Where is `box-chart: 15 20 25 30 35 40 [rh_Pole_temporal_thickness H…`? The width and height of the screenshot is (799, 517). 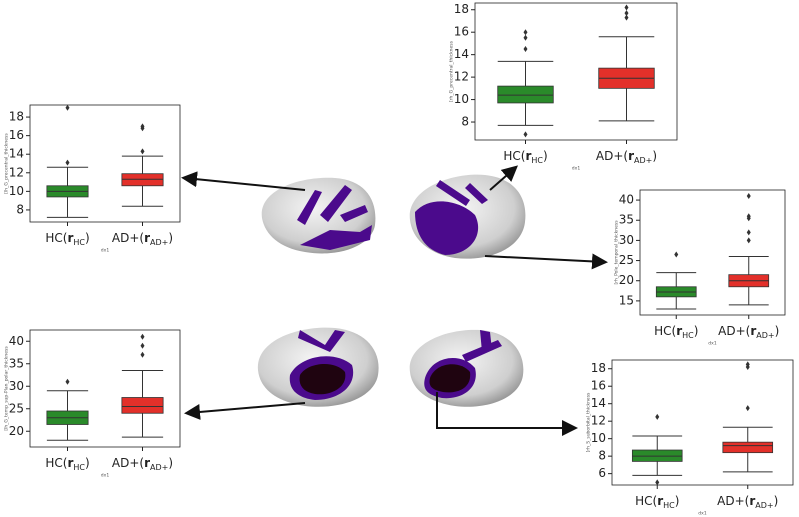 box-chart: 15 20 25 30 35 40 [rh_Pole_temporal_thickness H… is located at coordinates (700, 268).